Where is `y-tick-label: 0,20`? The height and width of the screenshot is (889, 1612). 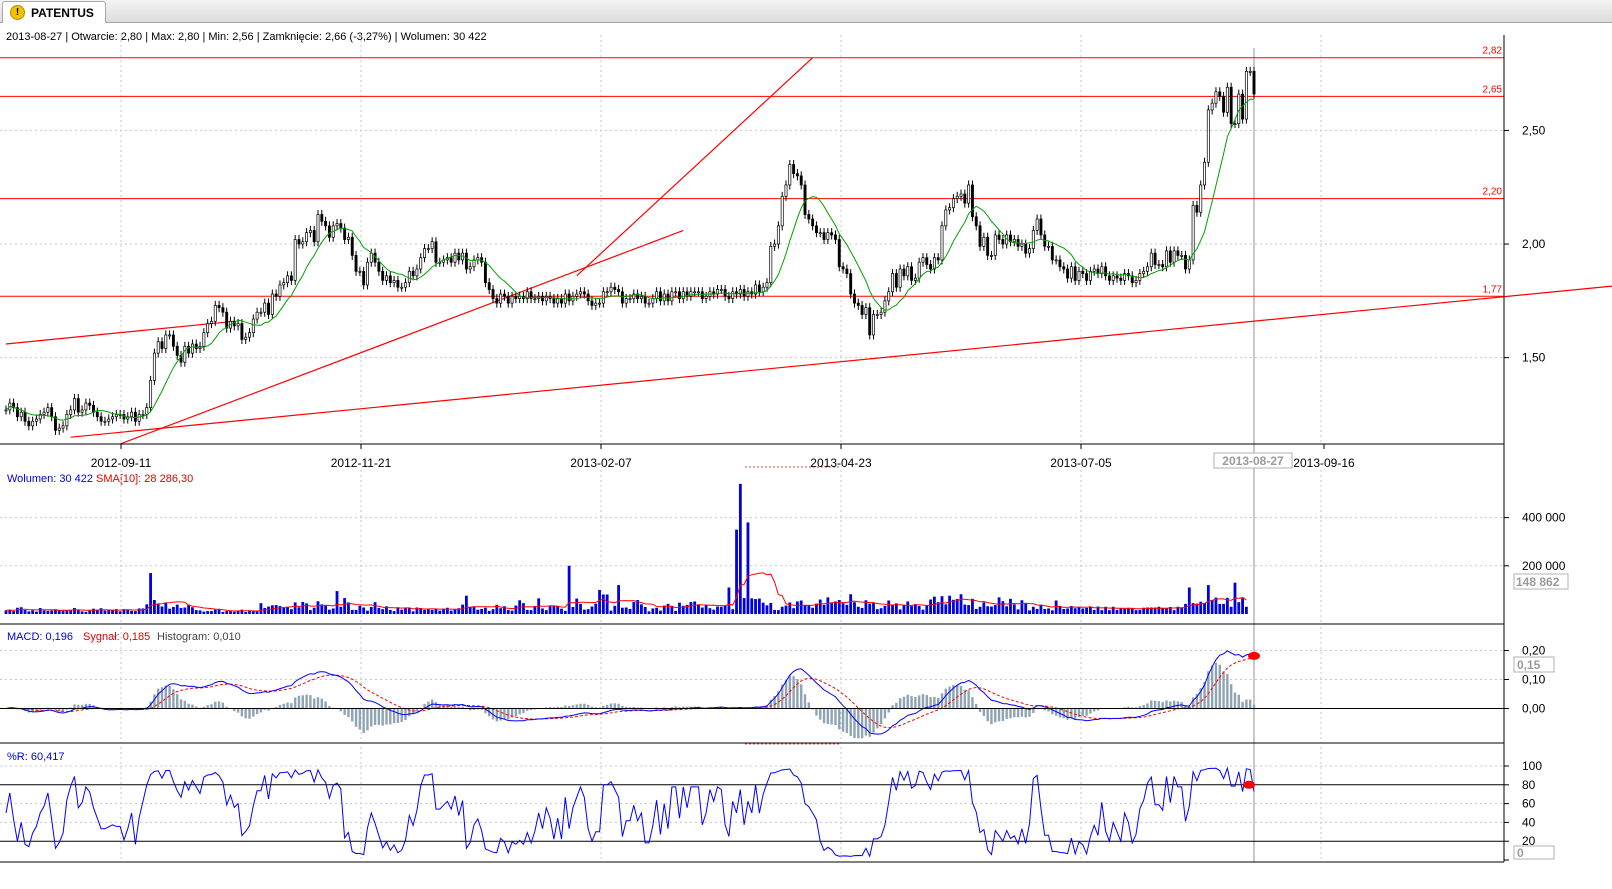
y-tick-label: 0,20 is located at coordinates (1534, 651).